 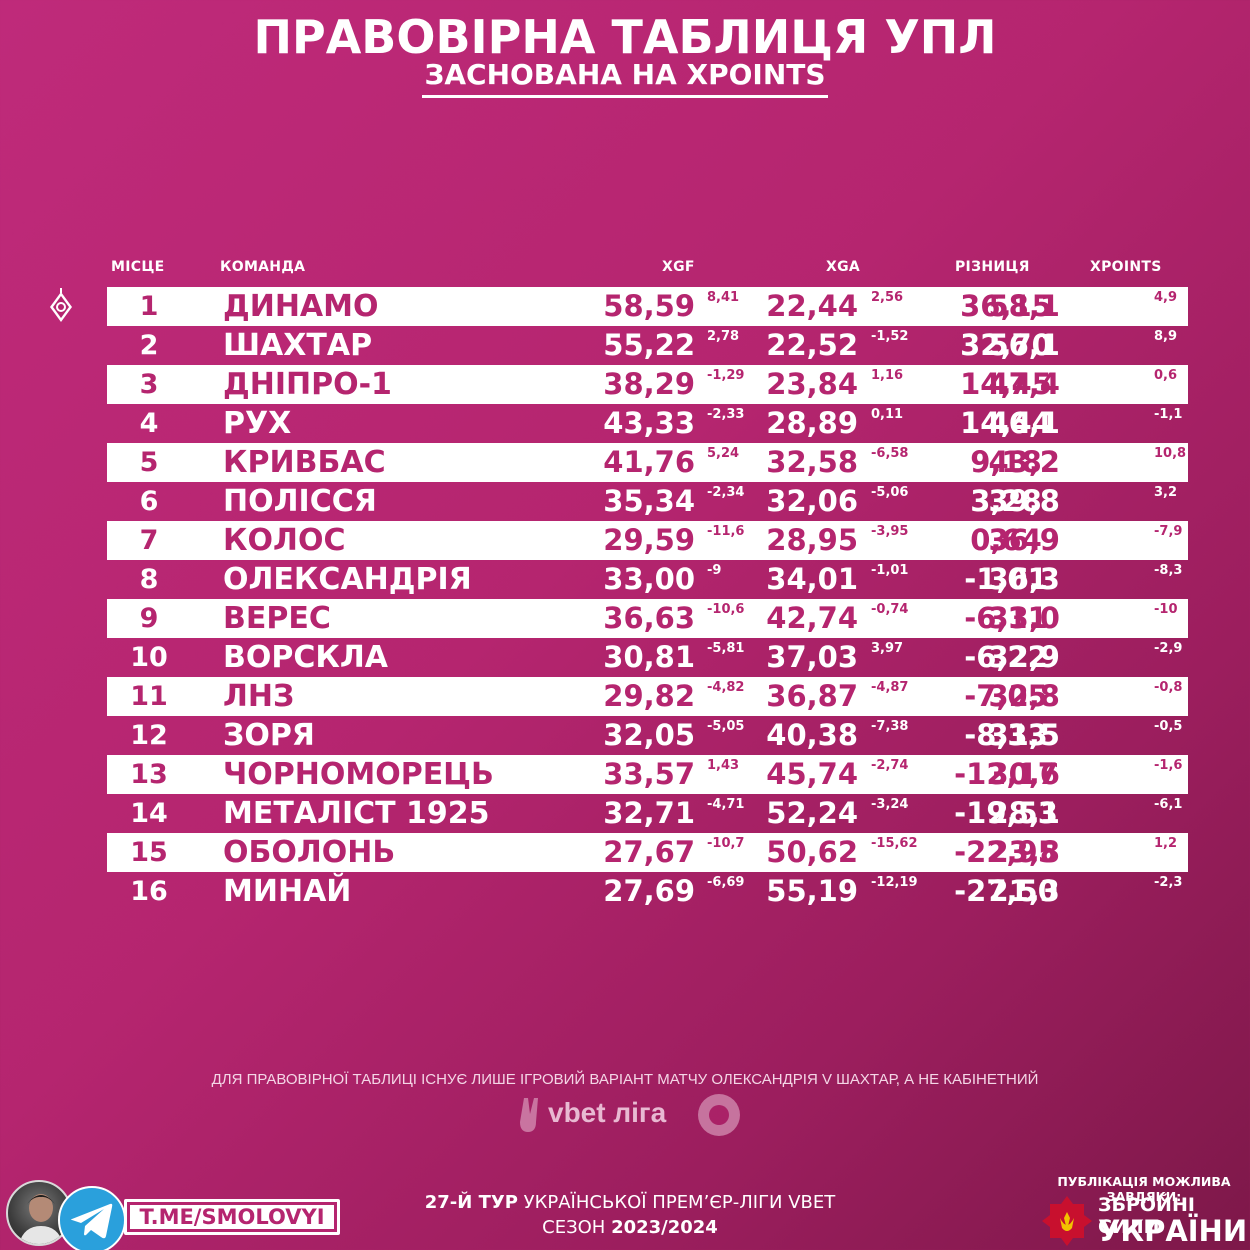 What do you see at coordinates (625, 37) in the screenshot?
I see `page-title: ПРАВОВІРНА ТАБЛИЦЯ УПЛ` at bounding box center [625, 37].